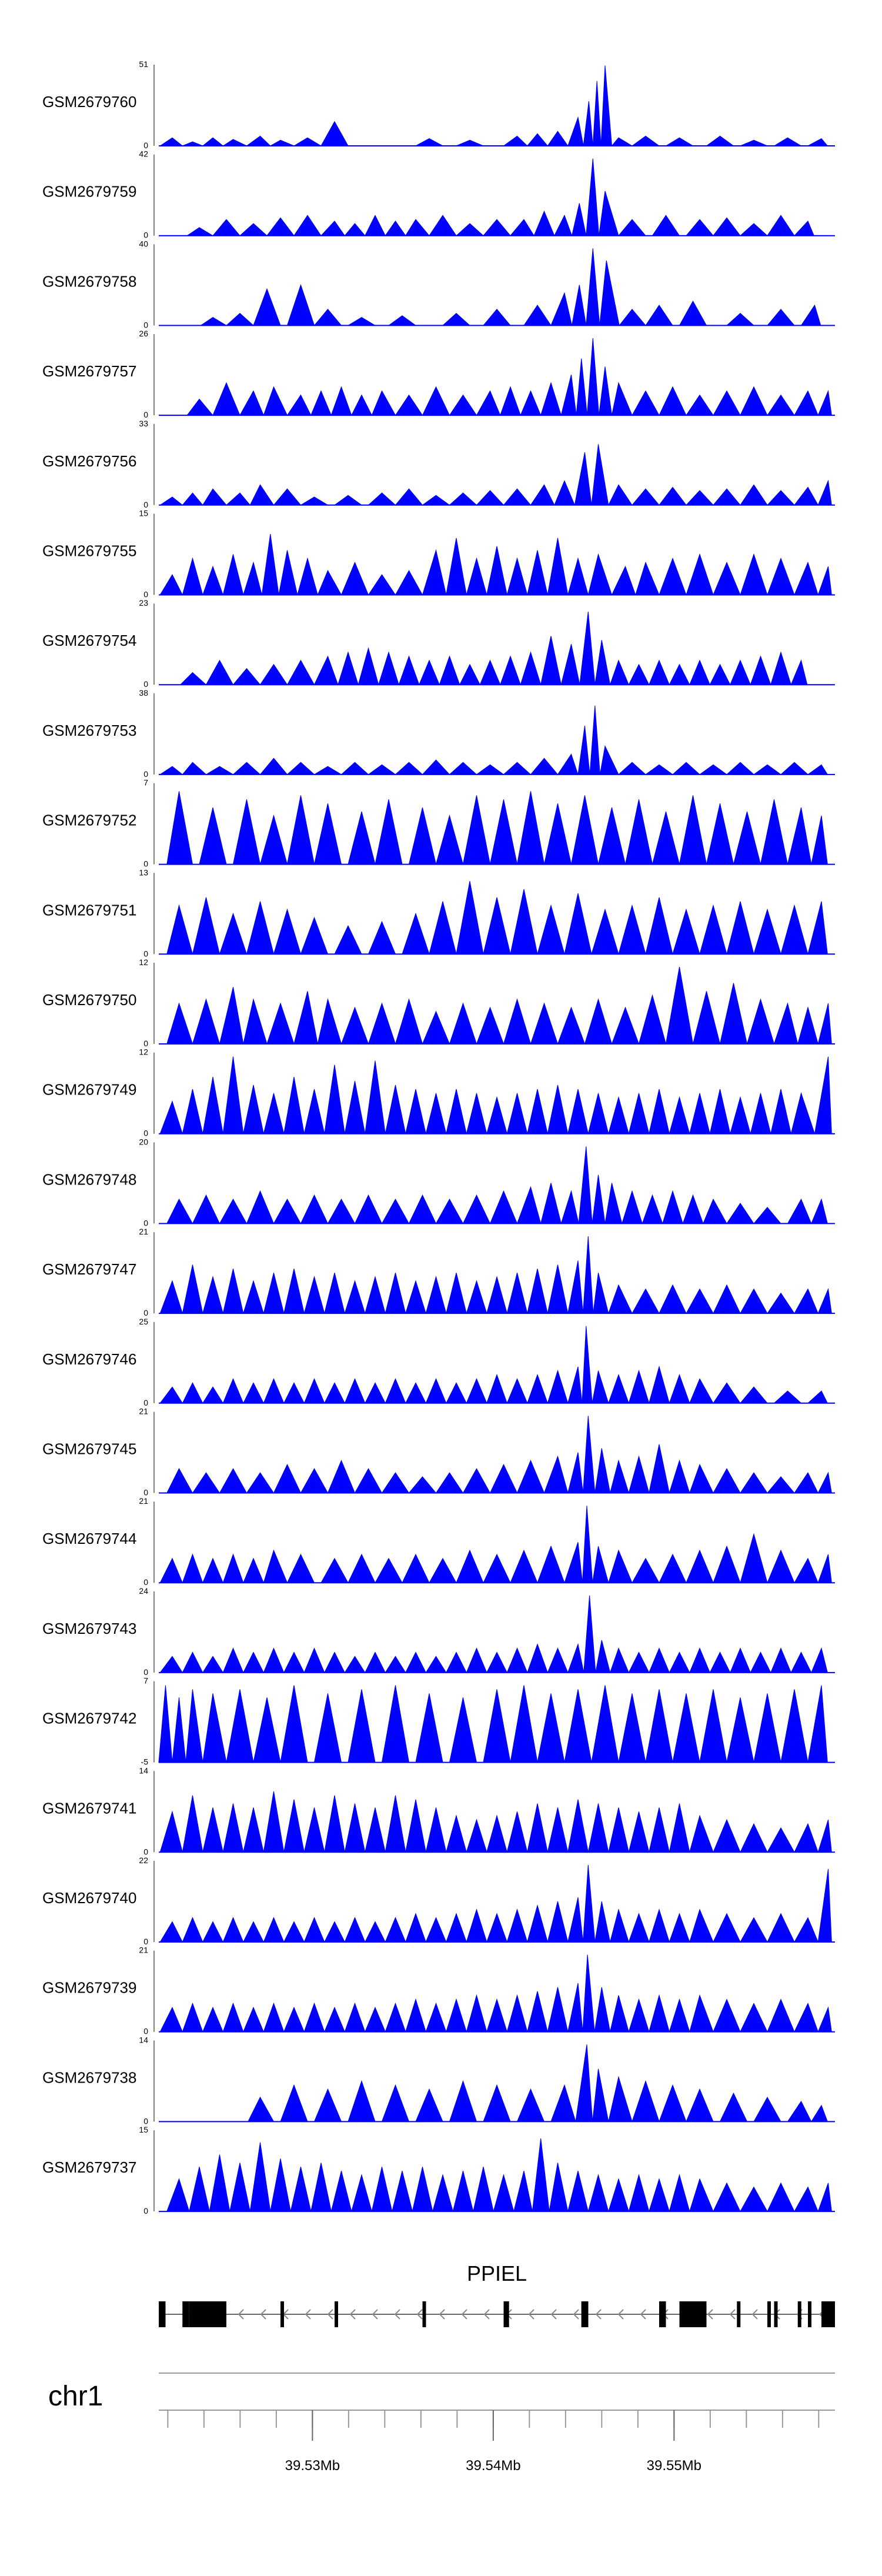 This screenshot has height=2576, width=882. I want to click on track-GSM2679753: GSM2679753 38 0, so click(438, 733).